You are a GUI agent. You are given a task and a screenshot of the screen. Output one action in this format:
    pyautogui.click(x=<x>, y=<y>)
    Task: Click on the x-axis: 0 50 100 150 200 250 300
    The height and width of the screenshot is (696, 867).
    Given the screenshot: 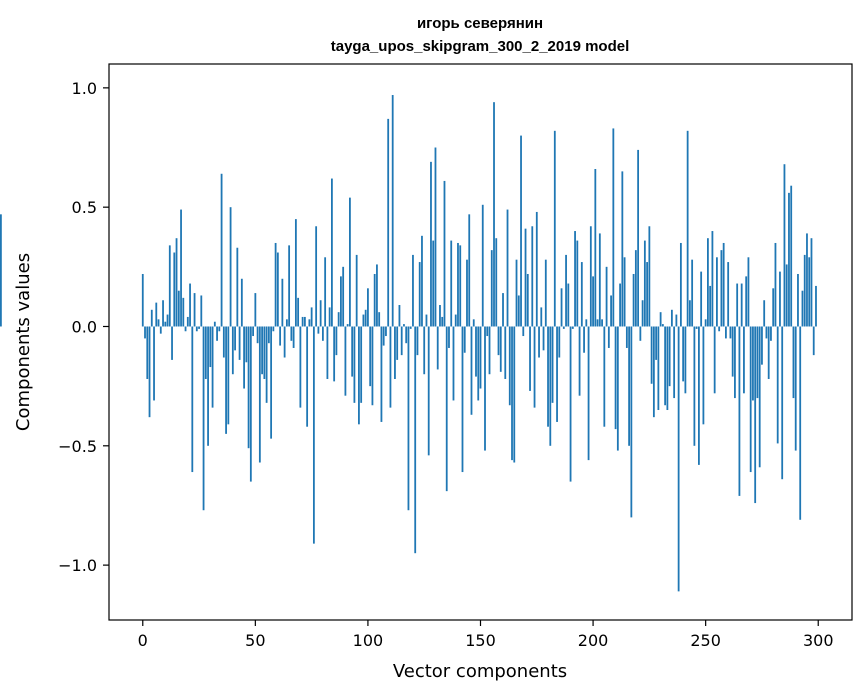 What is the action you would take?
    pyautogui.click(x=486, y=635)
    